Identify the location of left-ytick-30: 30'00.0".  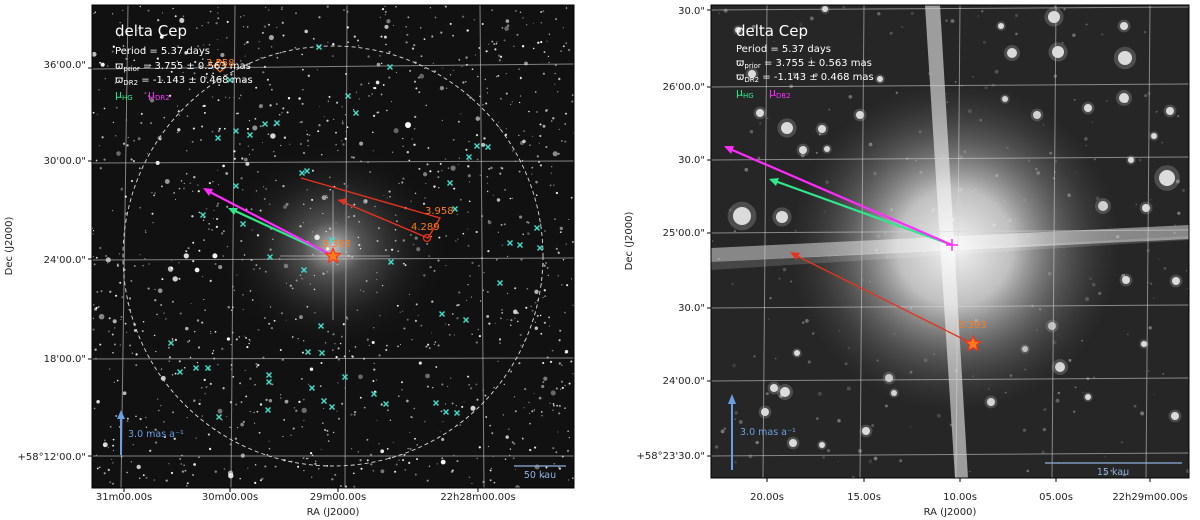
(65, 161).